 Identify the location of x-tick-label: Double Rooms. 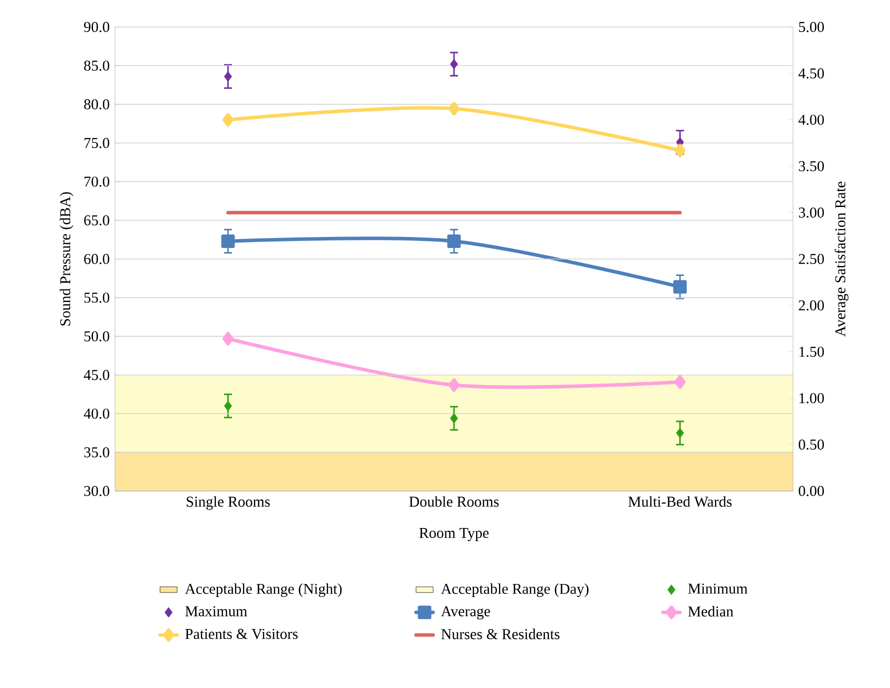
(454, 501).